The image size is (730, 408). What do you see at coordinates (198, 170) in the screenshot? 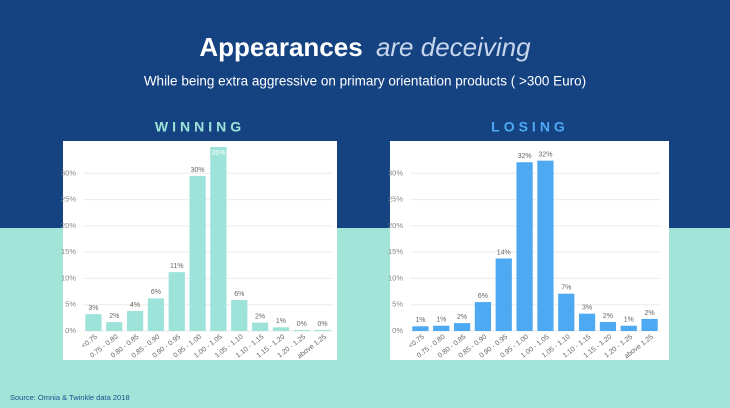
I see `value-label: 30%` at bounding box center [198, 170].